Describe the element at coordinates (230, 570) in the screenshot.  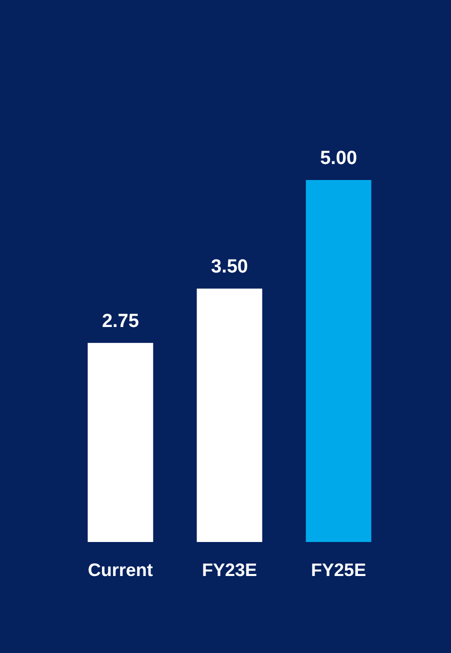
I see `x-tick-label: FY23E` at that location.